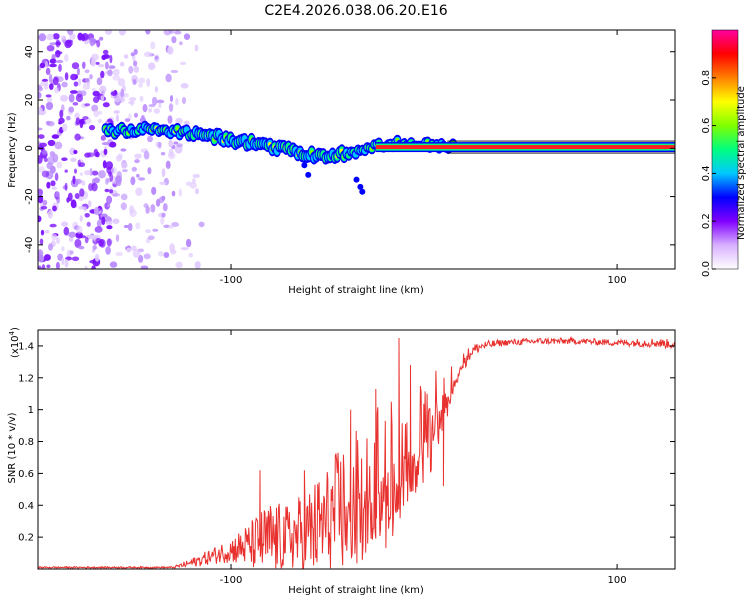  I want to click on snr-y-scale: (x104), so click(14, 342).